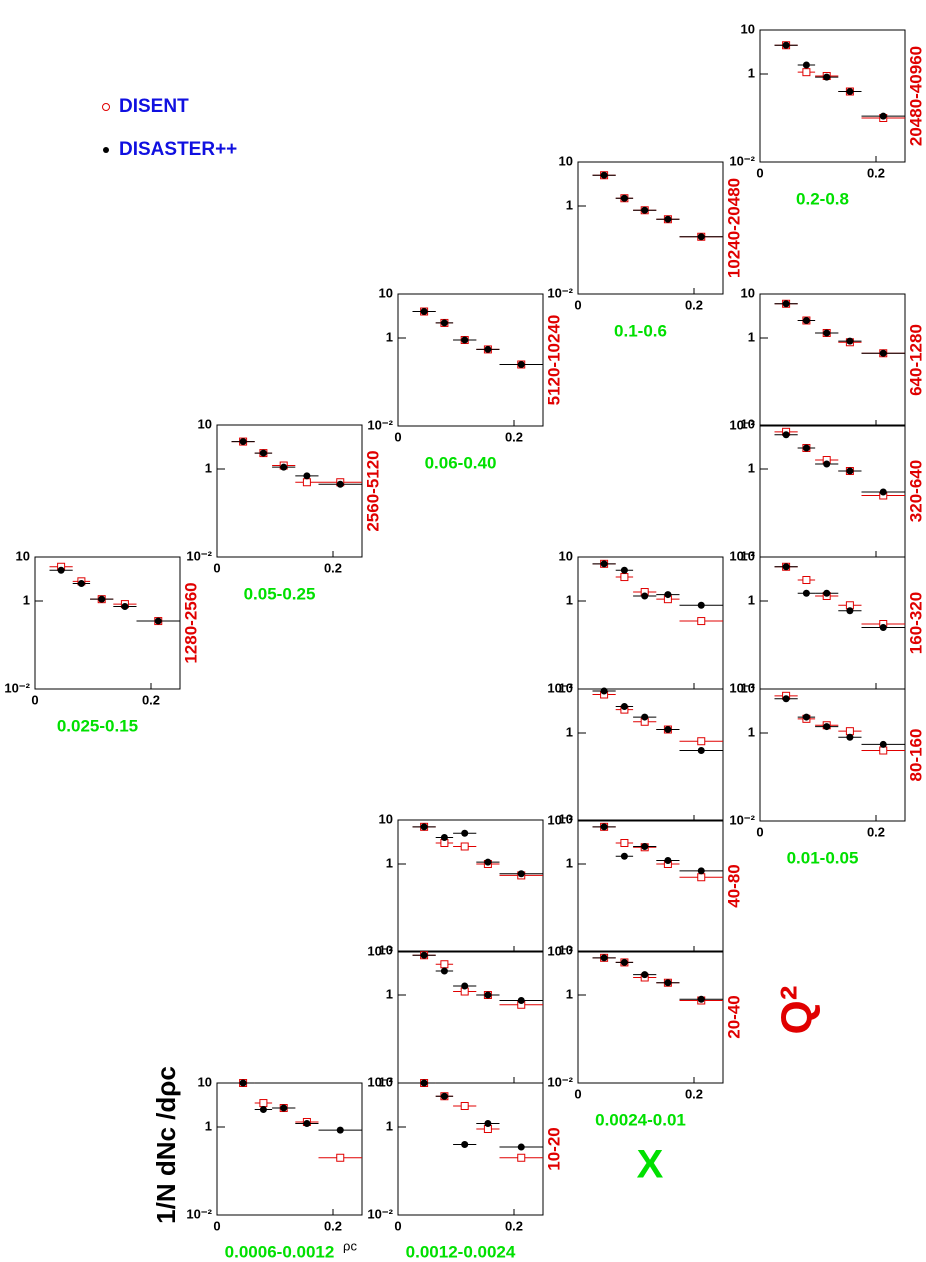 The image size is (926, 1262). Describe the element at coordinates (97, 725) in the screenshot. I see `x-range-label: 0.025-0.15` at that location.